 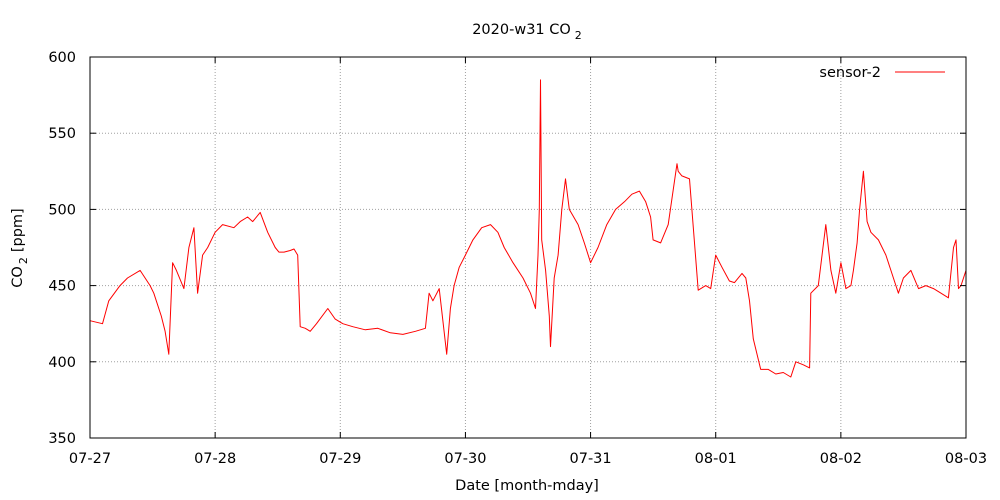 What do you see at coordinates (62, 363) in the screenshot?
I see `y-tick-label: 400` at bounding box center [62, 363].